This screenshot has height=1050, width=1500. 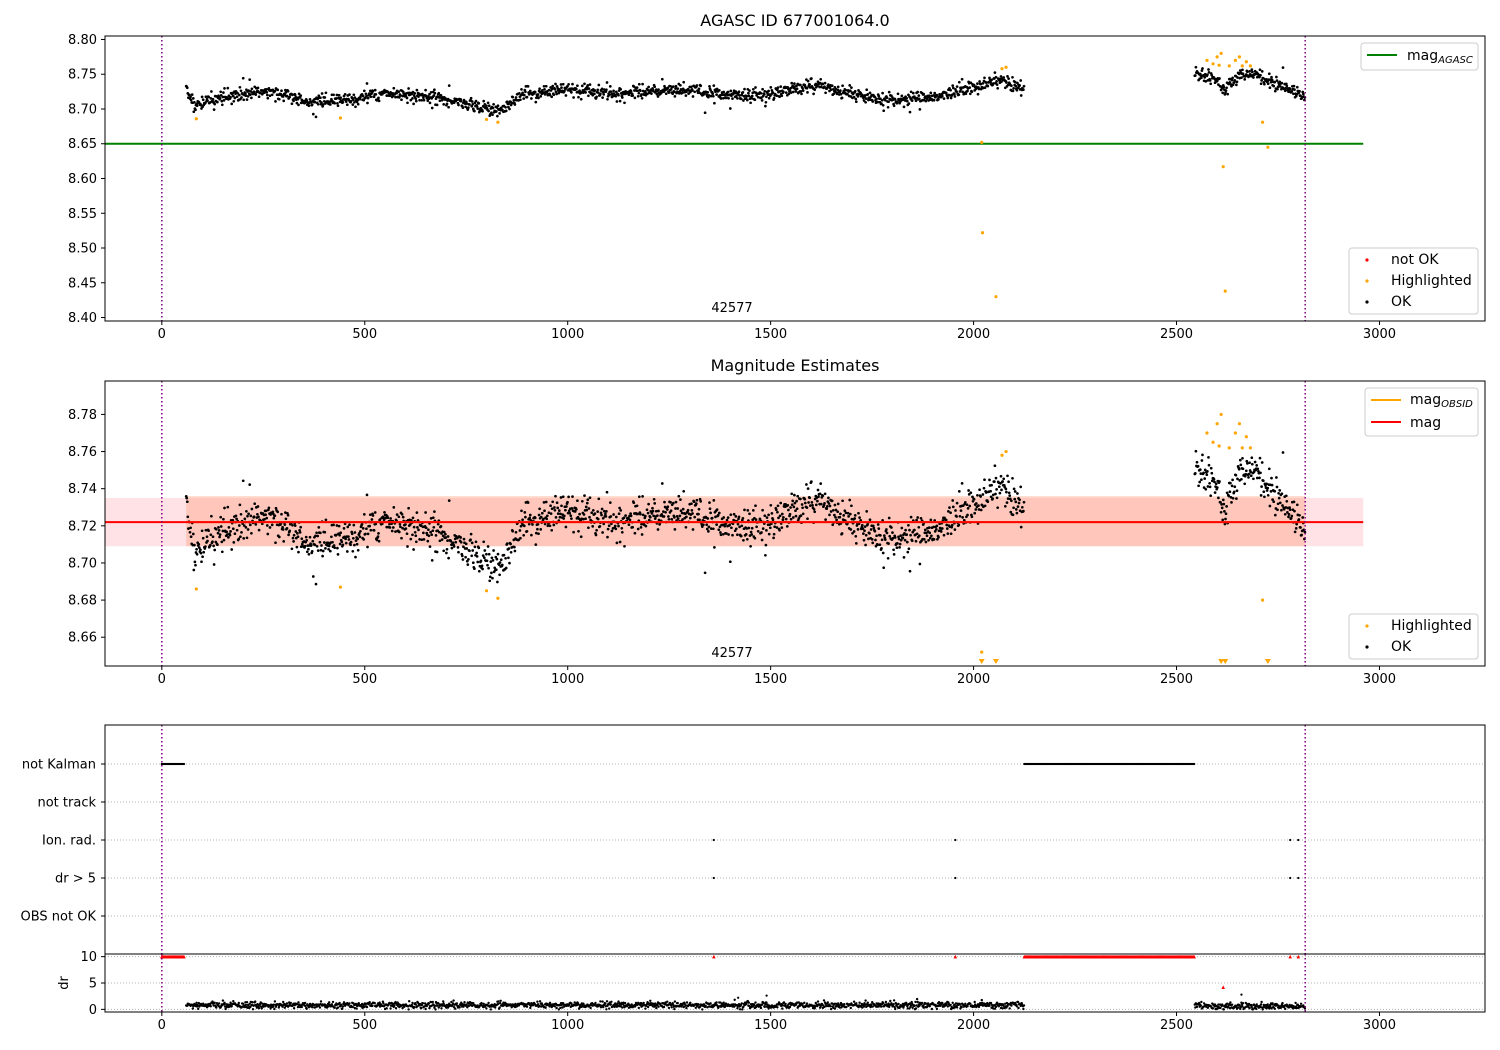 What do you see at coordinates (162, 679) in the screenshot?
I see `x-tick-label: 0` at bounding box center [162, 679].